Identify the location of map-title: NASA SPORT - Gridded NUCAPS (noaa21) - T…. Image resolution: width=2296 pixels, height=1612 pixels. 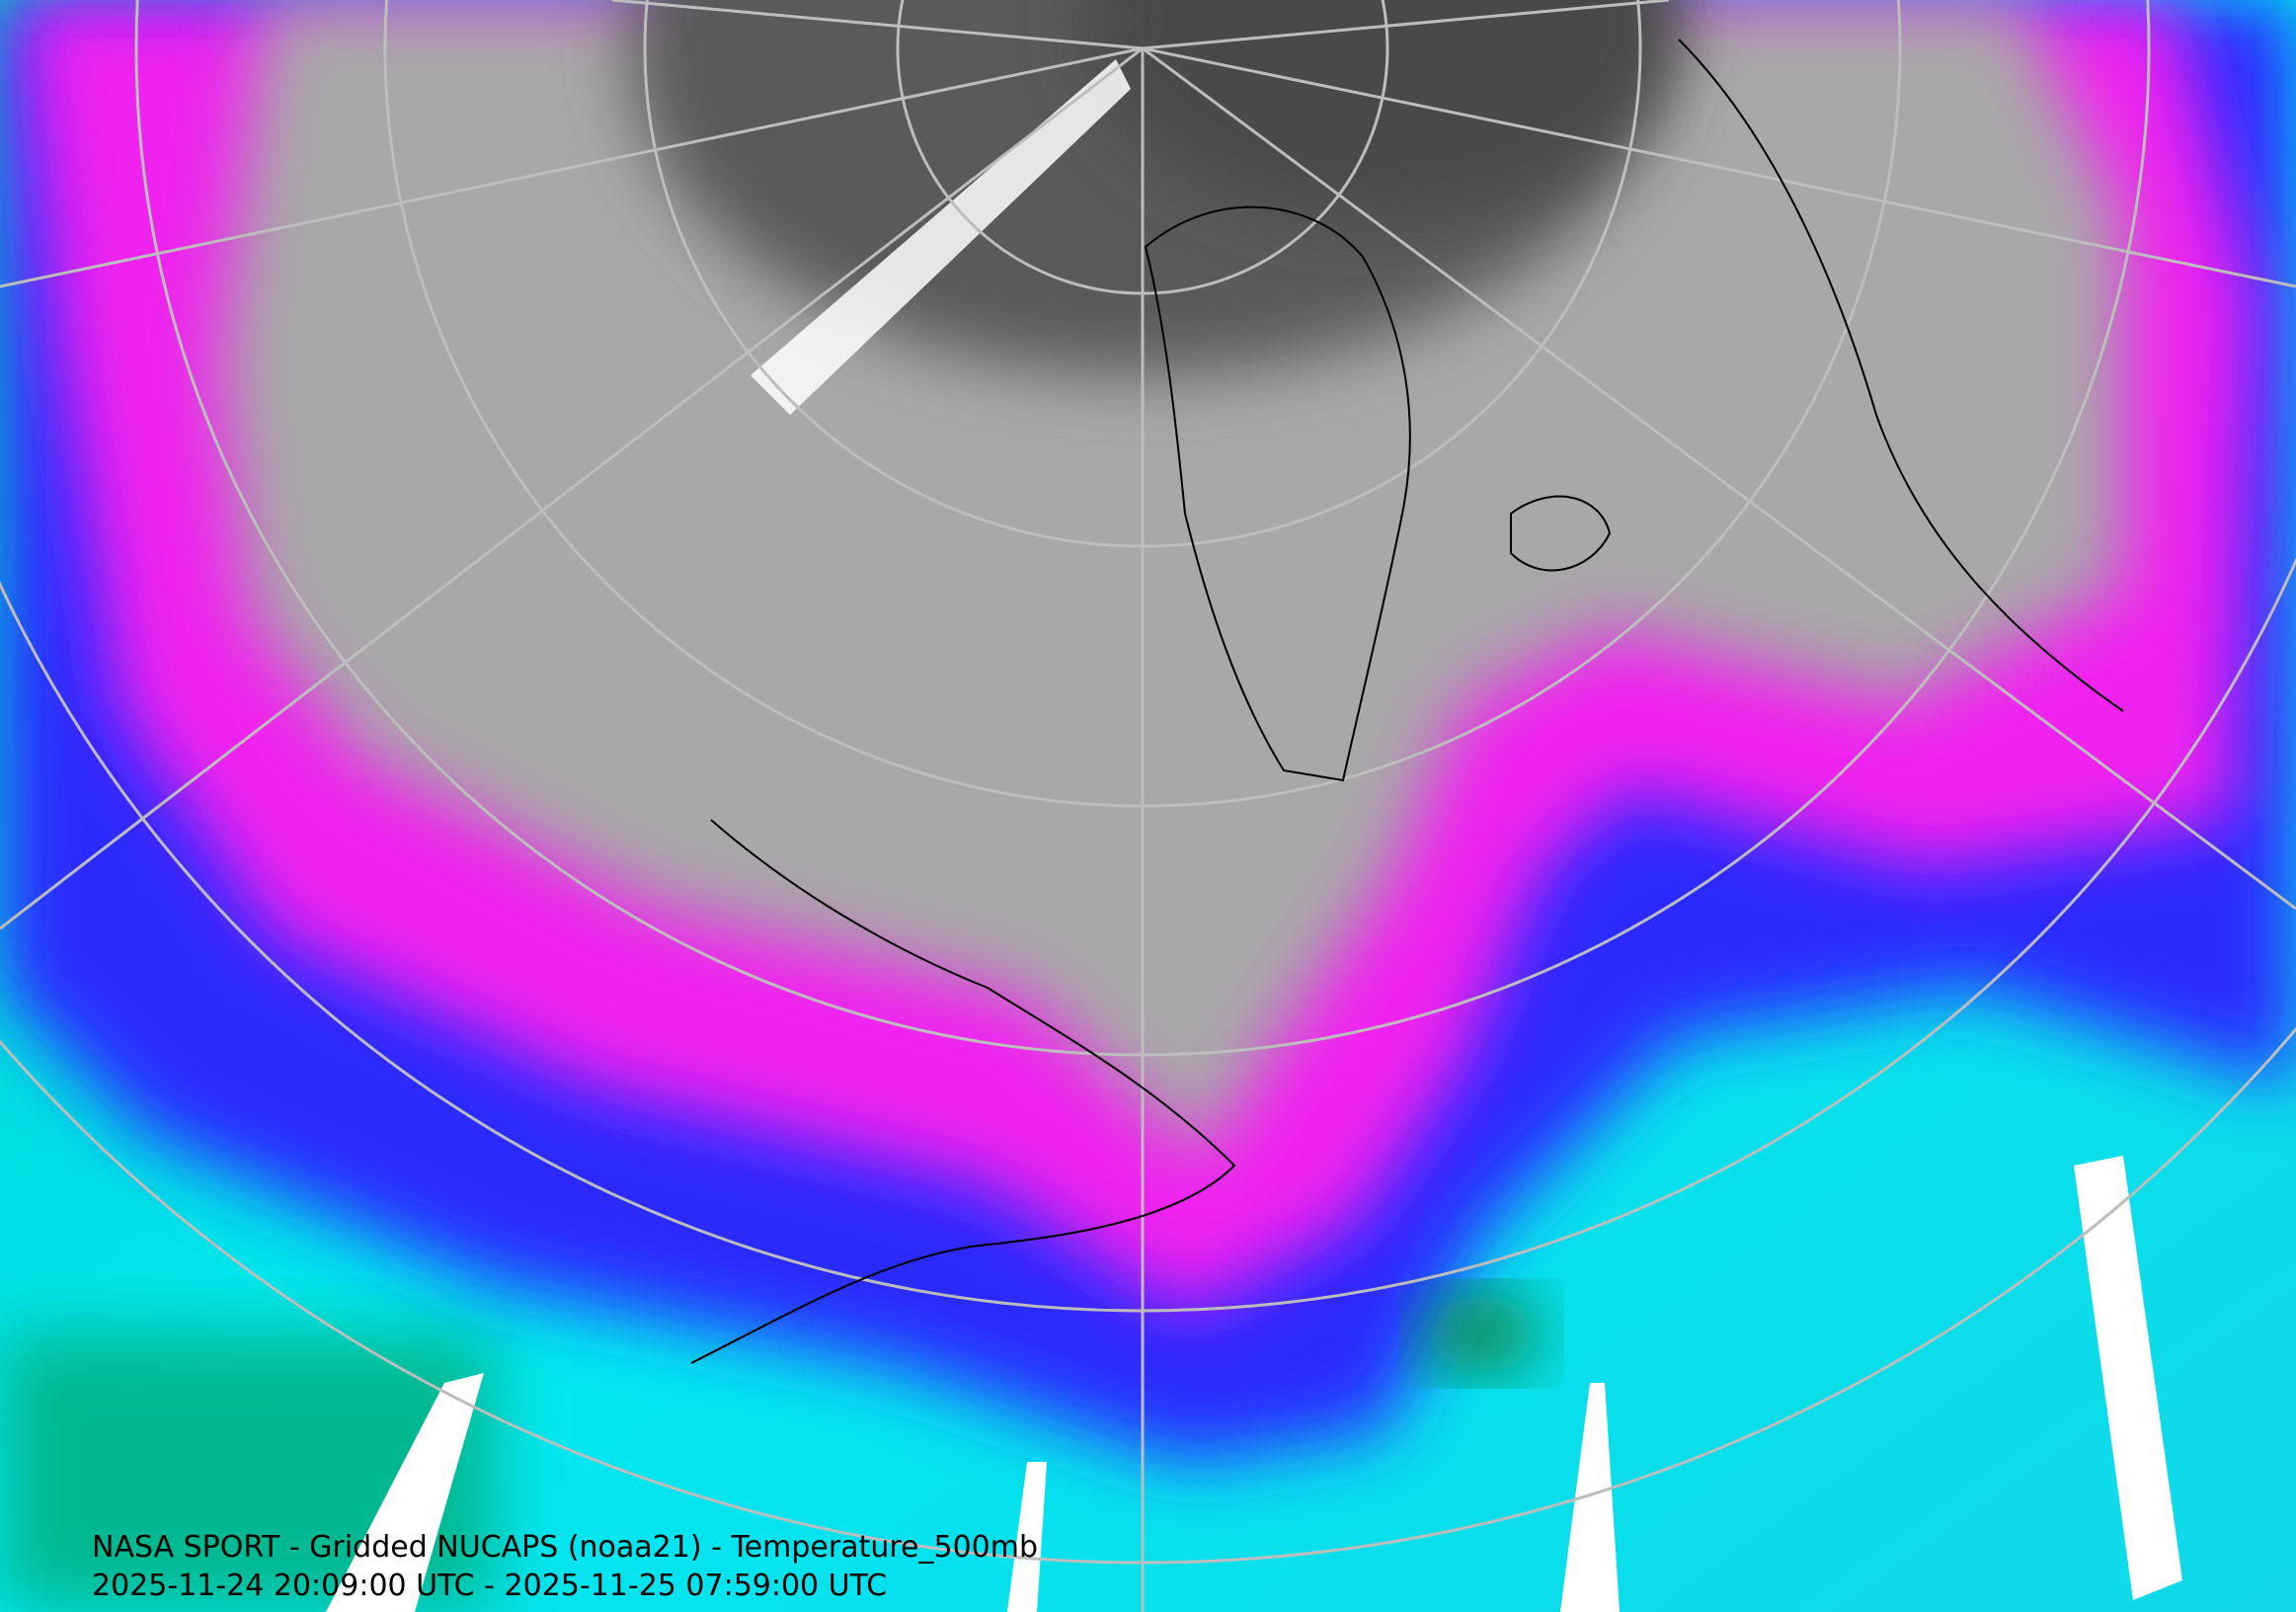
(565, 1547).